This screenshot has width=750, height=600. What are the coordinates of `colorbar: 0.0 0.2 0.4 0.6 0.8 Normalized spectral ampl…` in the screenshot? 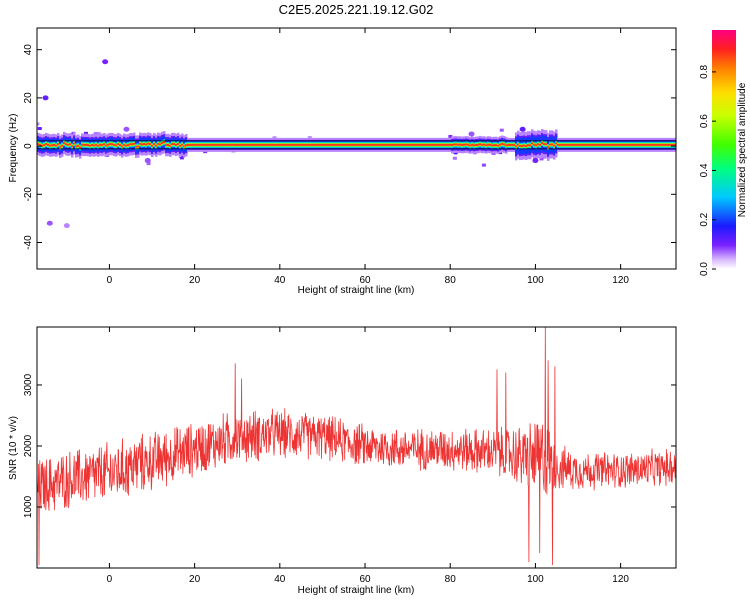 It's located at (723, 153).